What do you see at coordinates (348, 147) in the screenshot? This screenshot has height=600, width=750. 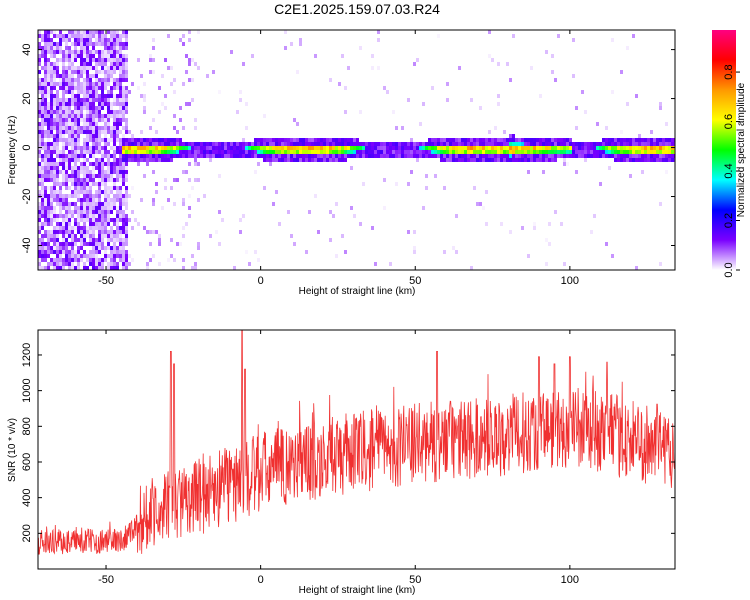 I see `heatmap-y-tick: 0` at bounding box center [348, 147].